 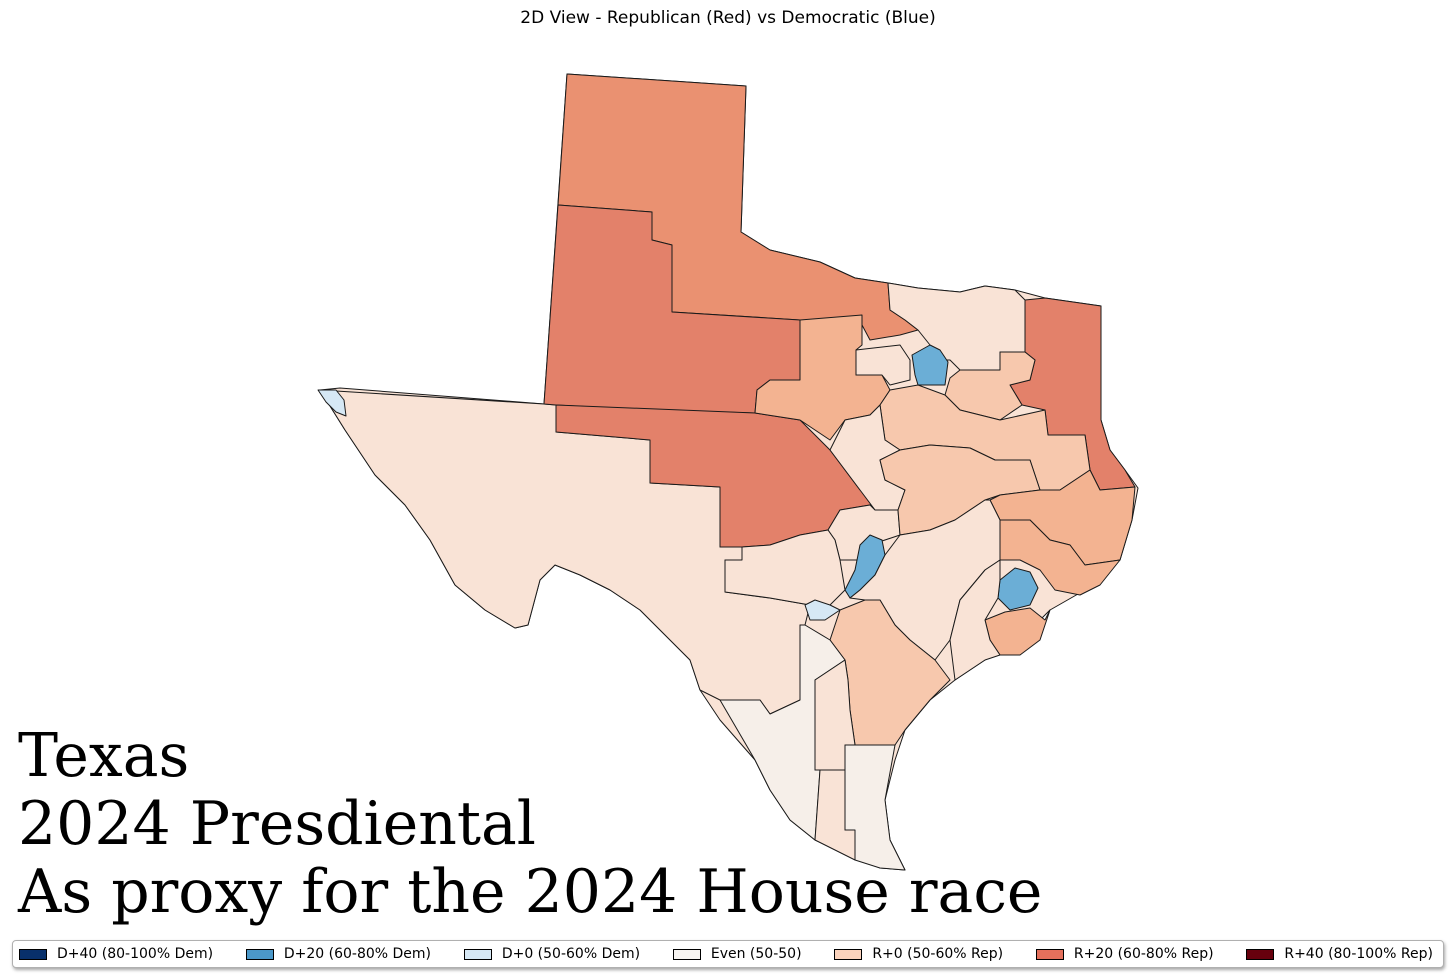 What do you see at coordinates (530, 892) in the screenshot?
I see `caption-note: As proxy for the 2024 House race` at bounding box center [530, 892].